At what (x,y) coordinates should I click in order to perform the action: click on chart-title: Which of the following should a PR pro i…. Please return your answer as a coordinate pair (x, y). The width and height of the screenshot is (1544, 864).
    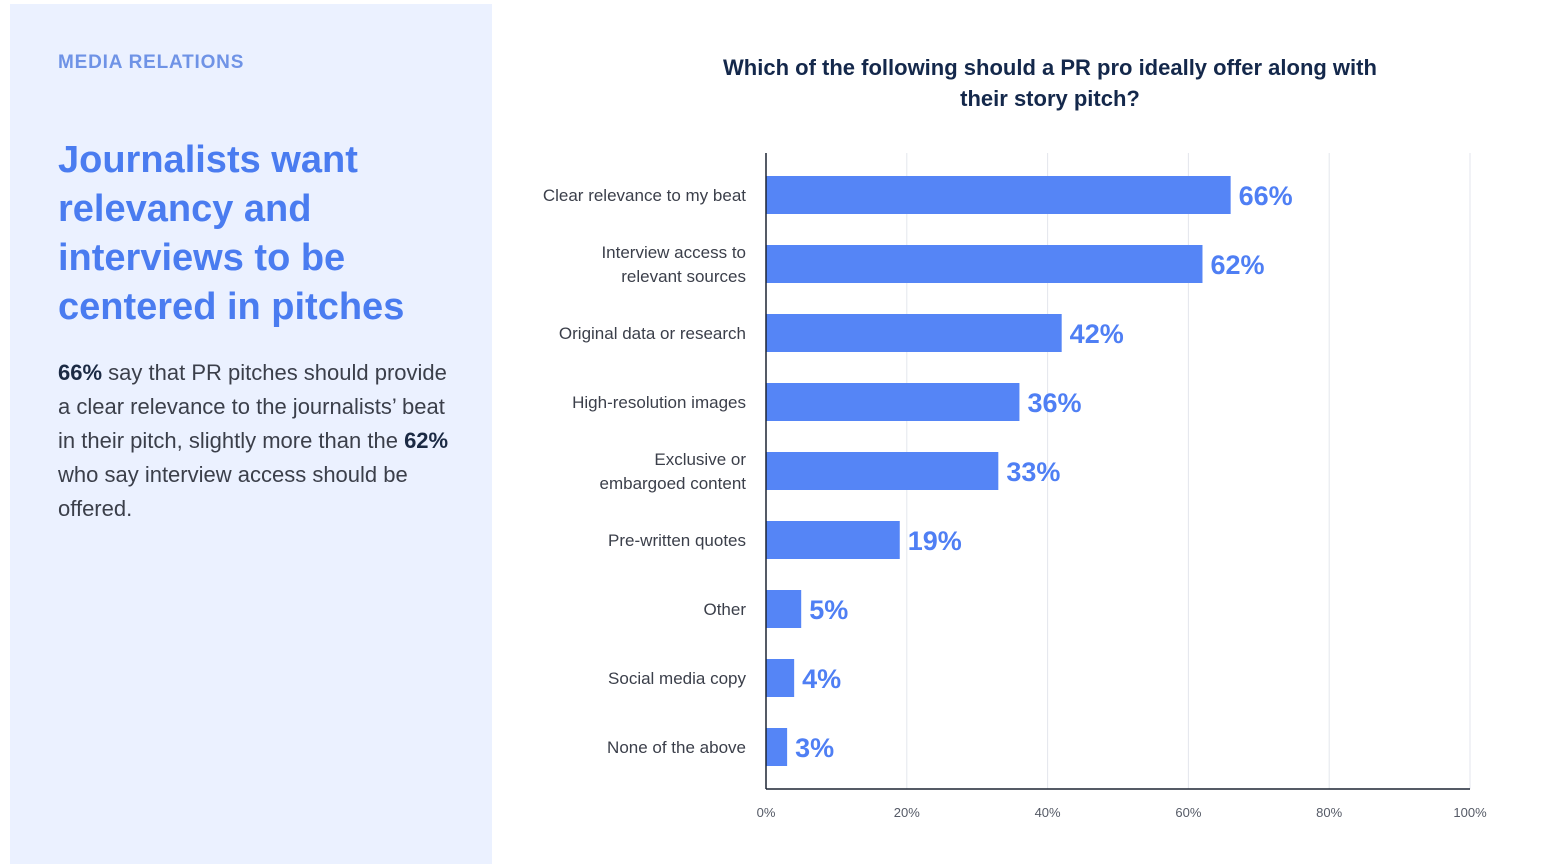
    Looking at the image, I should click on (1050, 83).